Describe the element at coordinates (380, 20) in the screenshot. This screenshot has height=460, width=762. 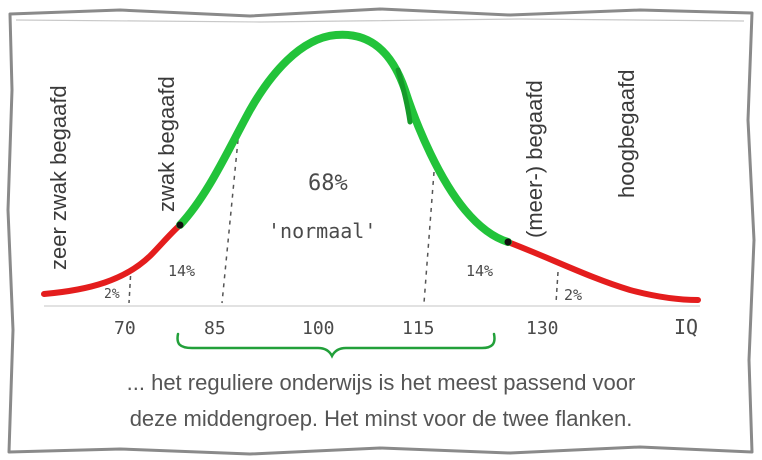
I see `frame-inner-line` at that location.